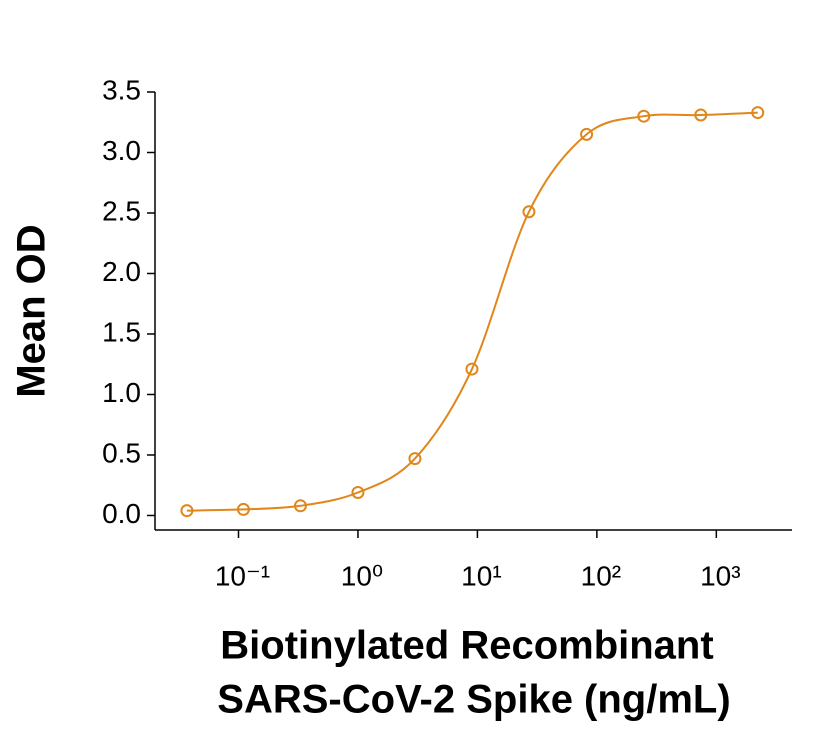  I want to click on y-tick-label: 3.5, so click(121, 89).